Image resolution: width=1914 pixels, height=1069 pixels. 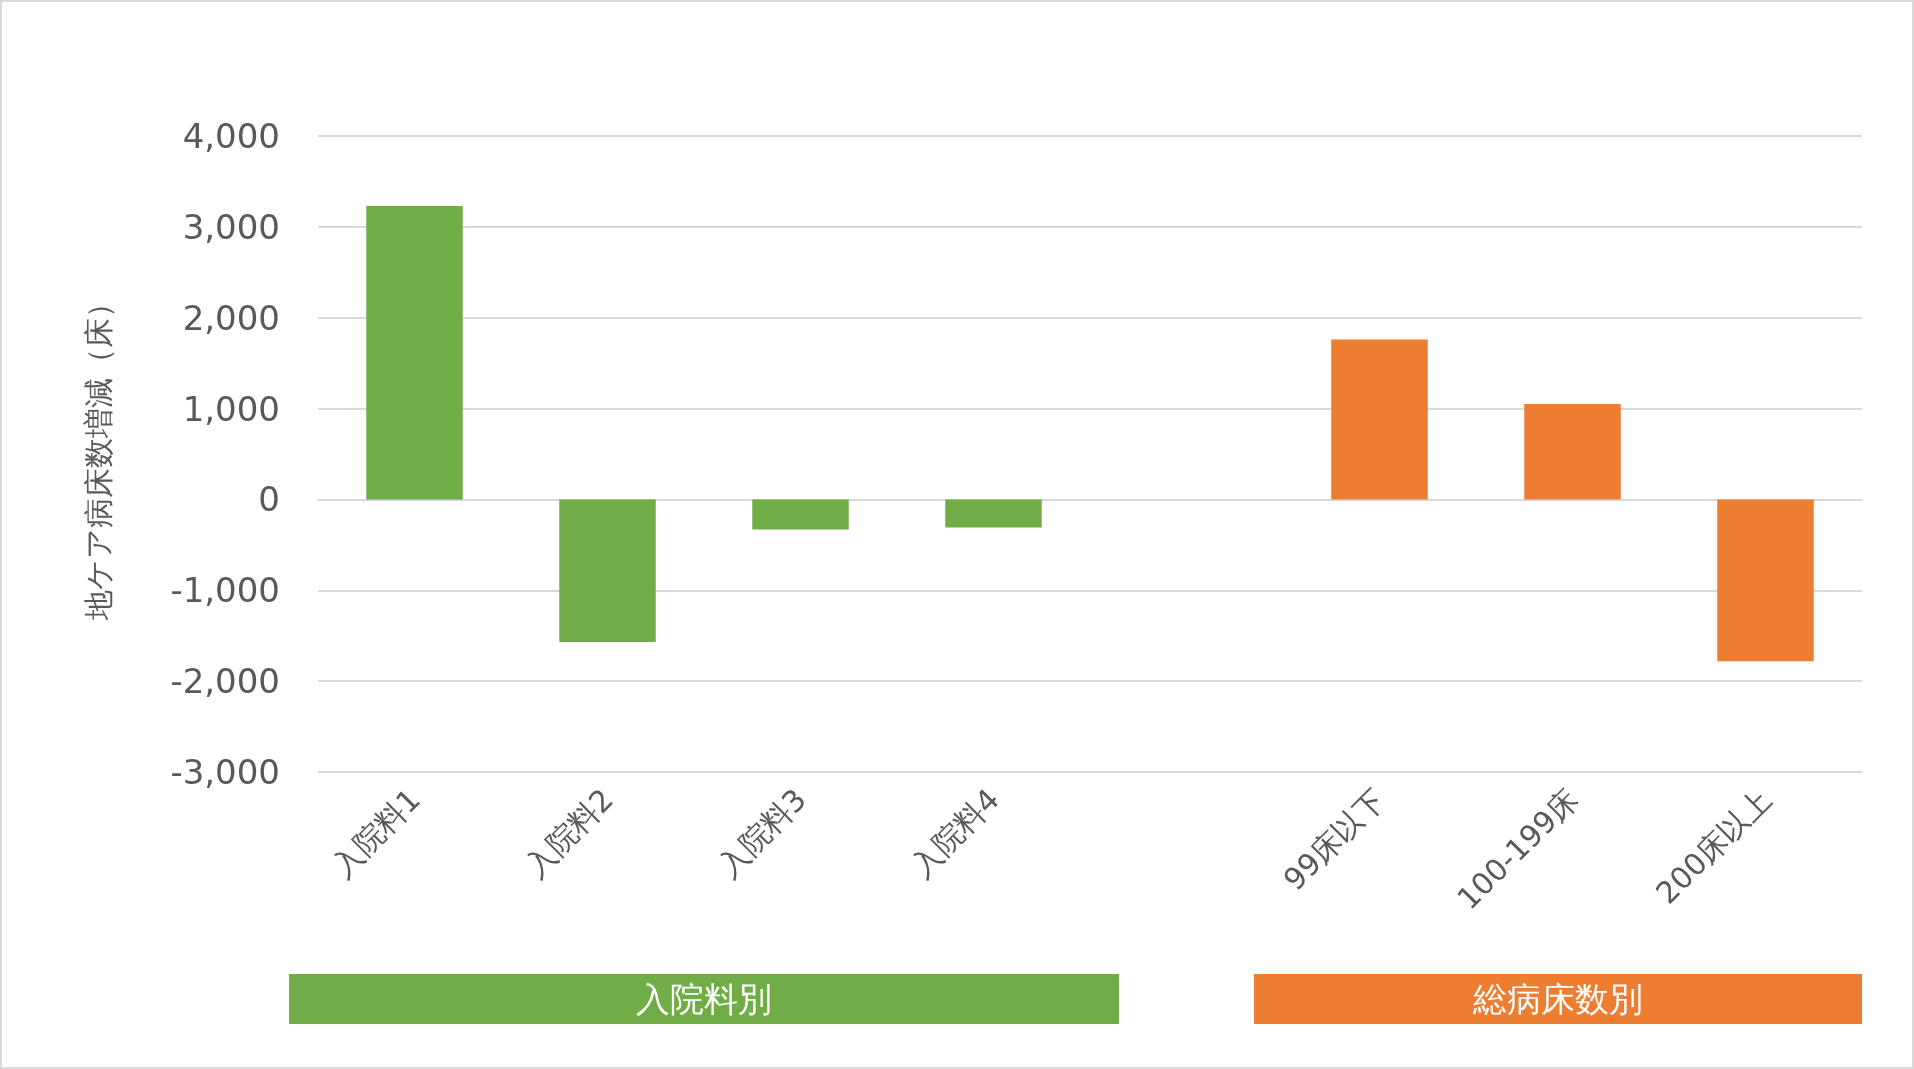 I want to click on y-tick-label: 4,000, so click(x=231, y=136).